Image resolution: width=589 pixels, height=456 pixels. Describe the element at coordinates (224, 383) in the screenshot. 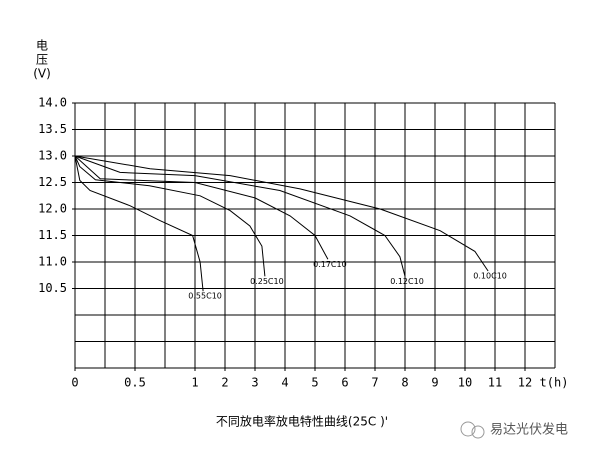

I see `x-tick-label: 2` at that location.